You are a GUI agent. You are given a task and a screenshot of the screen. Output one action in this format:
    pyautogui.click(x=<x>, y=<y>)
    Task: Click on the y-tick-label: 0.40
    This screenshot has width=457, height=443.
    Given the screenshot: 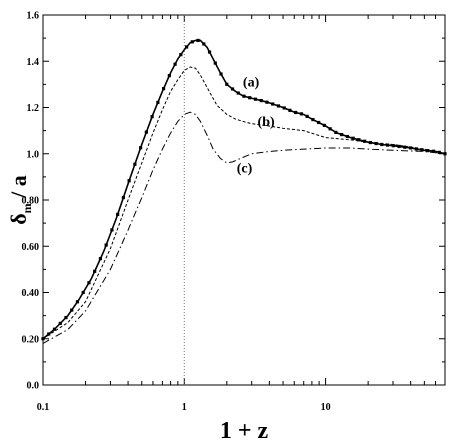 What is the action you would take?
    pyautogui.click(x=31, y=293)
    